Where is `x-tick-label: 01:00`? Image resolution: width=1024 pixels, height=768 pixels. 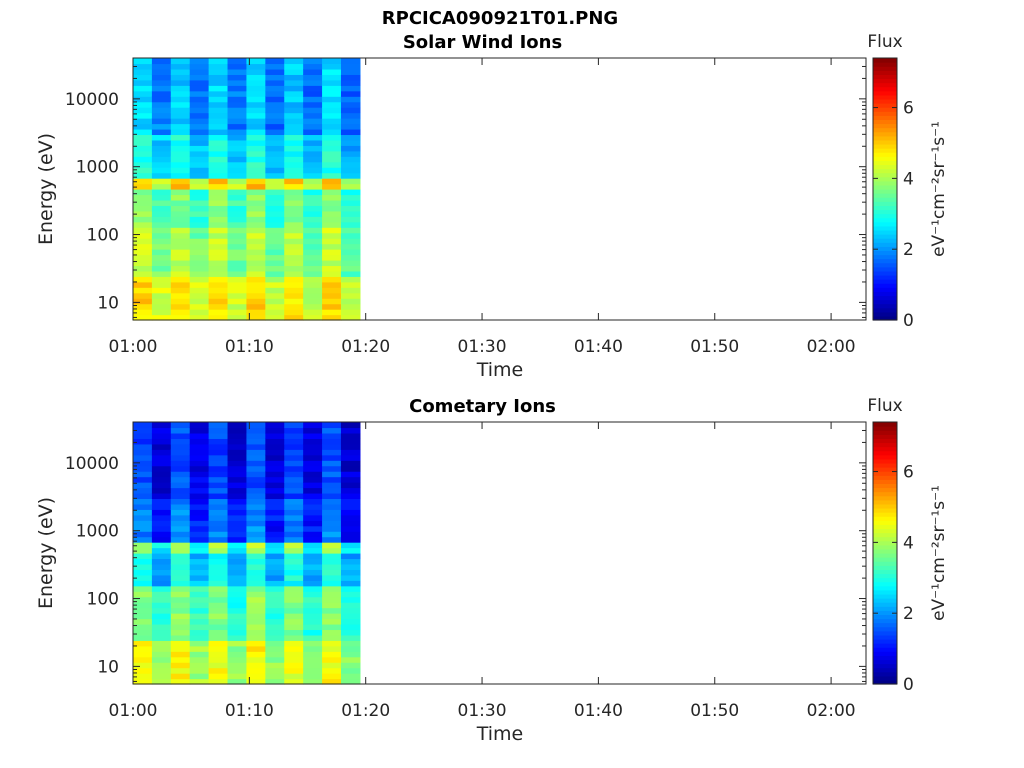
x-tick-label: 01:00 is located at coordinates (133, 347).